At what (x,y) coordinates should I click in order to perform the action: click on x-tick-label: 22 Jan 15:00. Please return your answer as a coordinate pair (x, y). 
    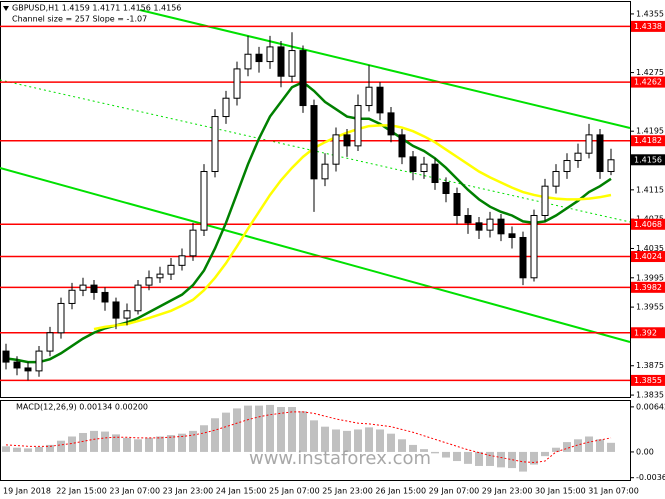
    Looking at the image, I should click on (81, 491).